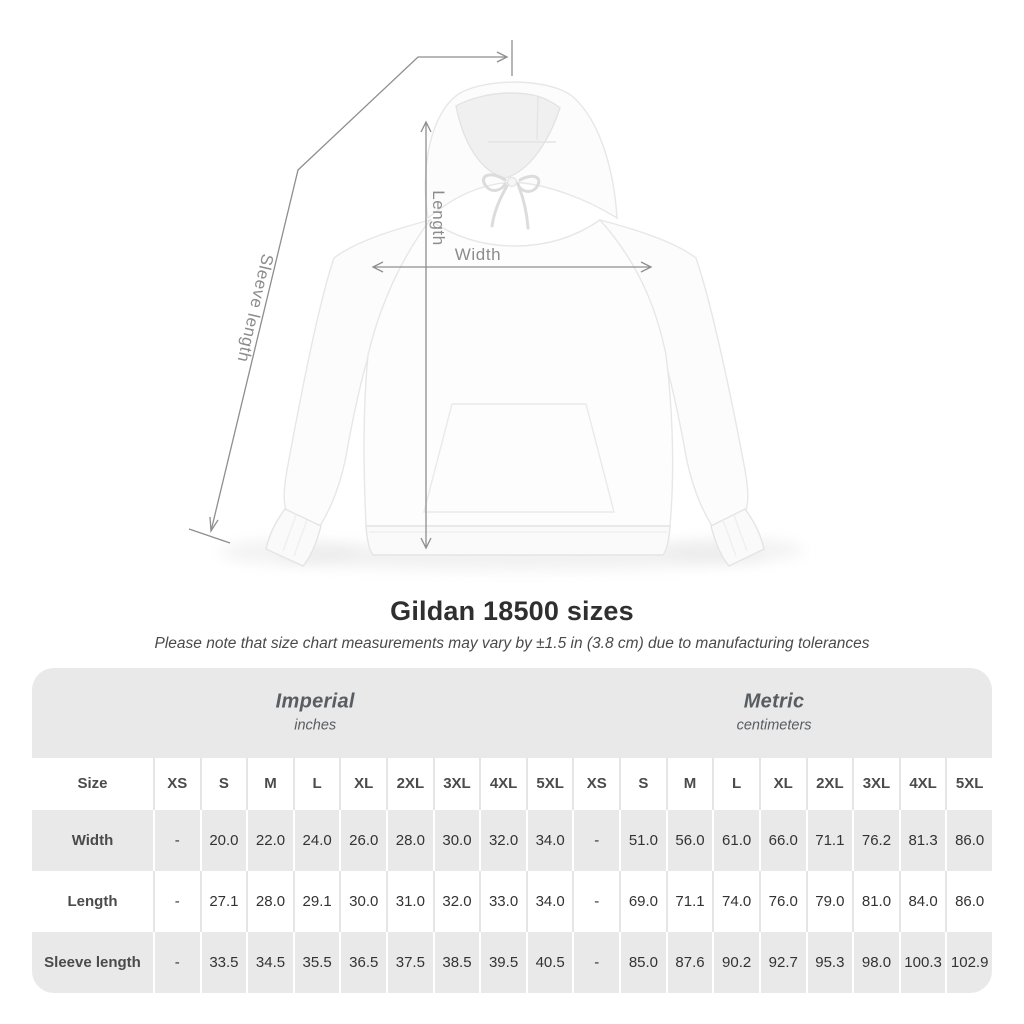  What do you see at coordinates (689, 840) in the screenshot?
I see `measurement-value: 56.0` at bounding box center [689, 840].